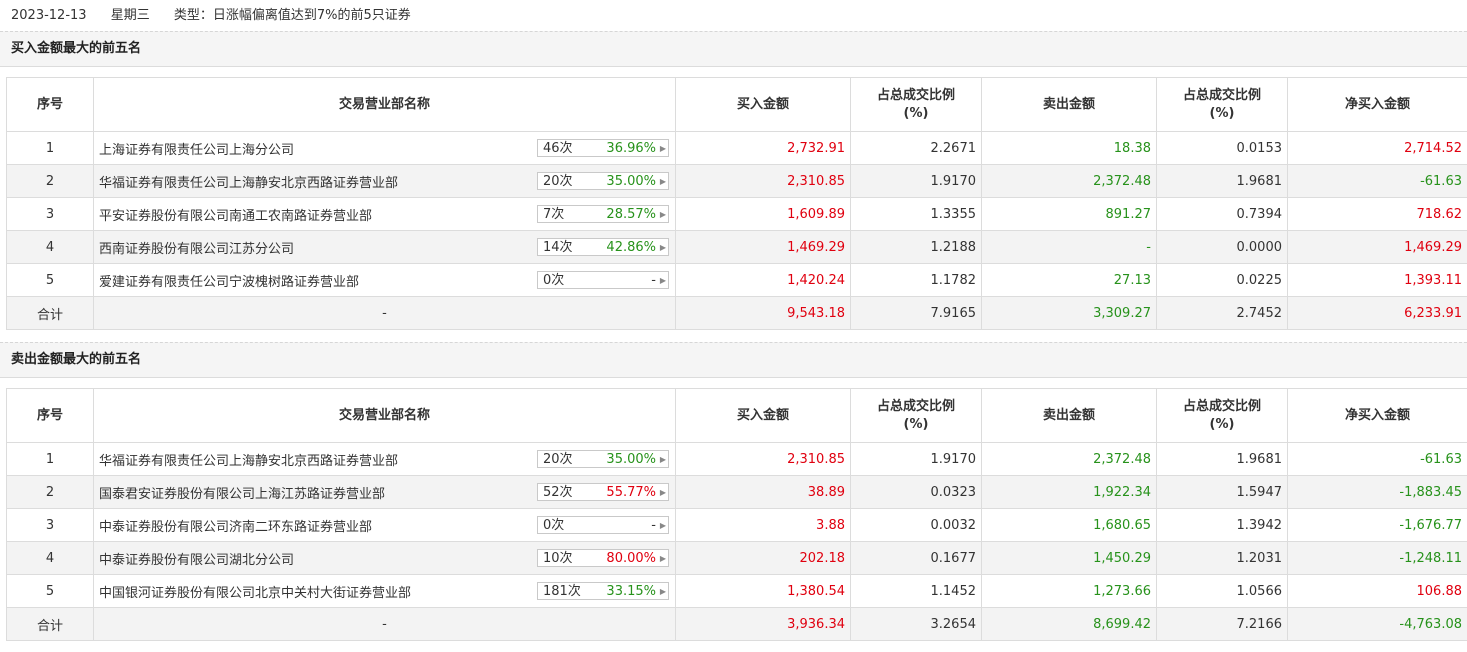 The width and height of the screenshot is (1467, 652). I want to click on broker-name-link: 上海证券有限责任公司上海分公司, so click(197, 150).